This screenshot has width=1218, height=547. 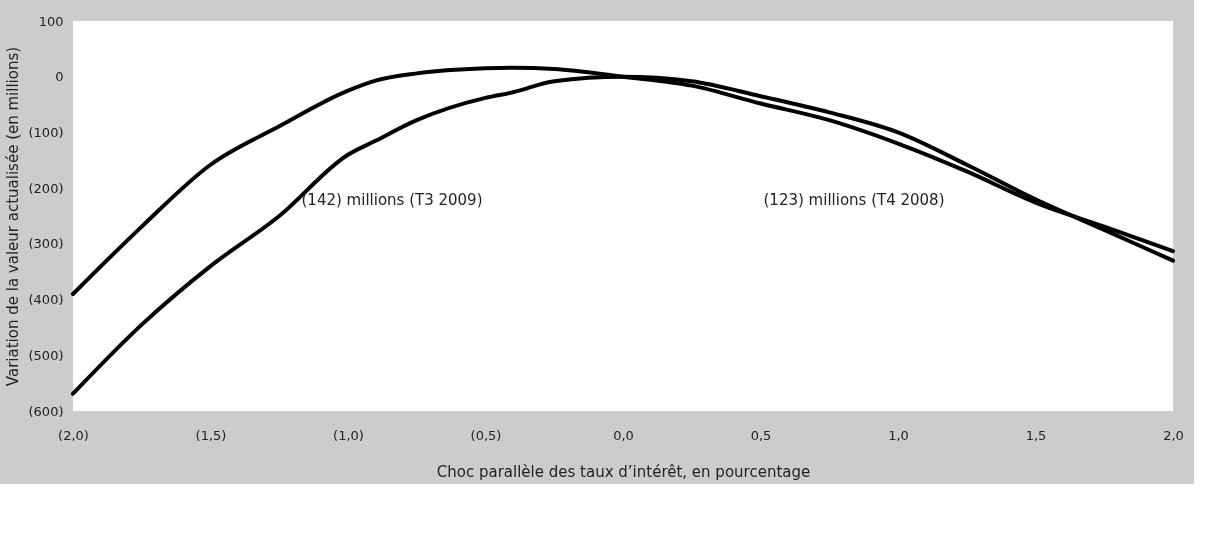 I want to click on y-tick-label: (400), so click(x=46, y=300).